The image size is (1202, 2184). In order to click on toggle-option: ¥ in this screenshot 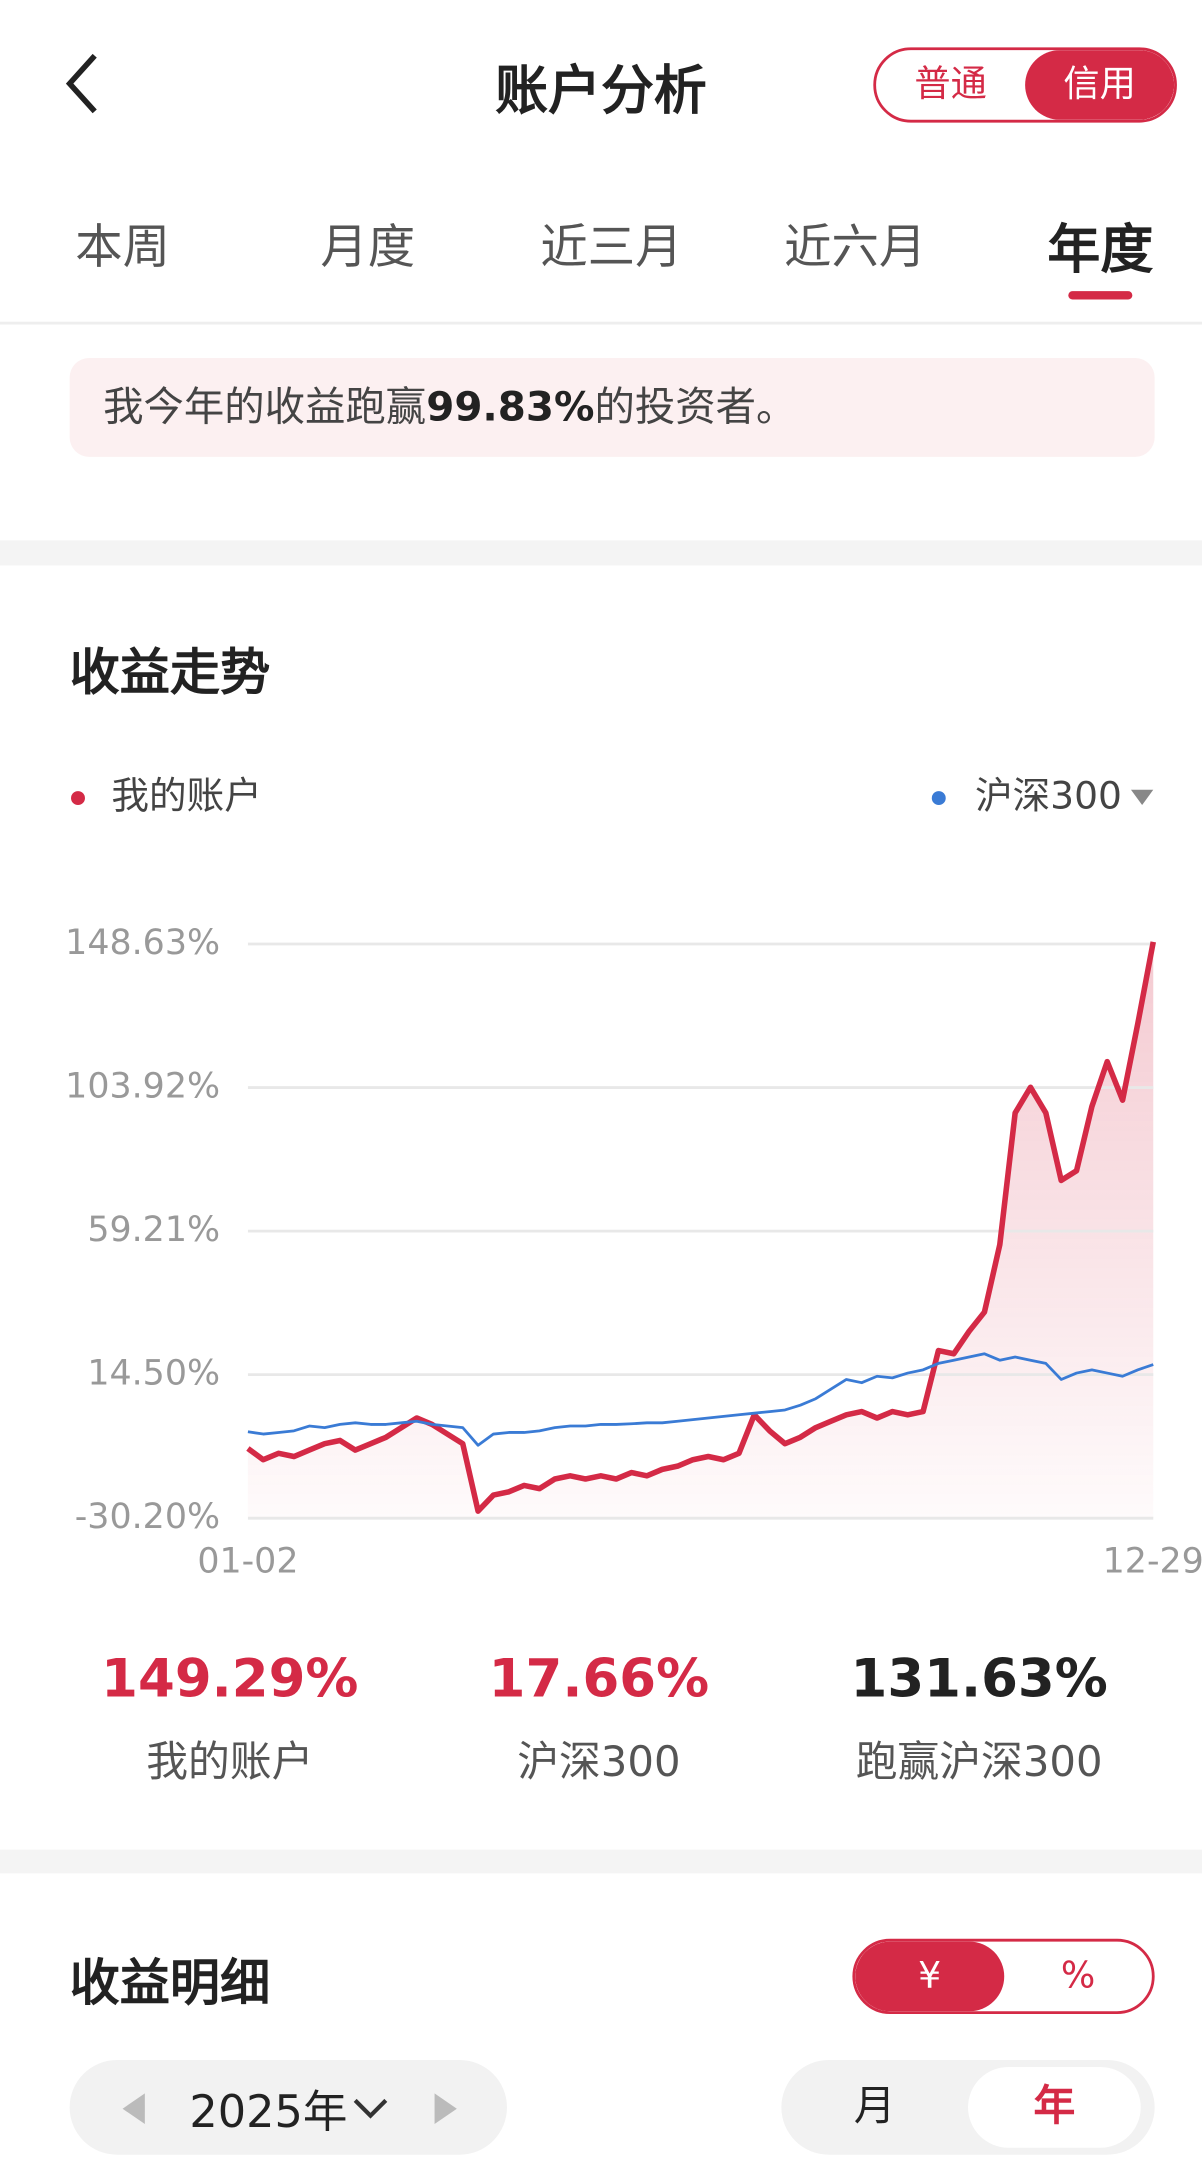, I will do `click(930, 1976)`.